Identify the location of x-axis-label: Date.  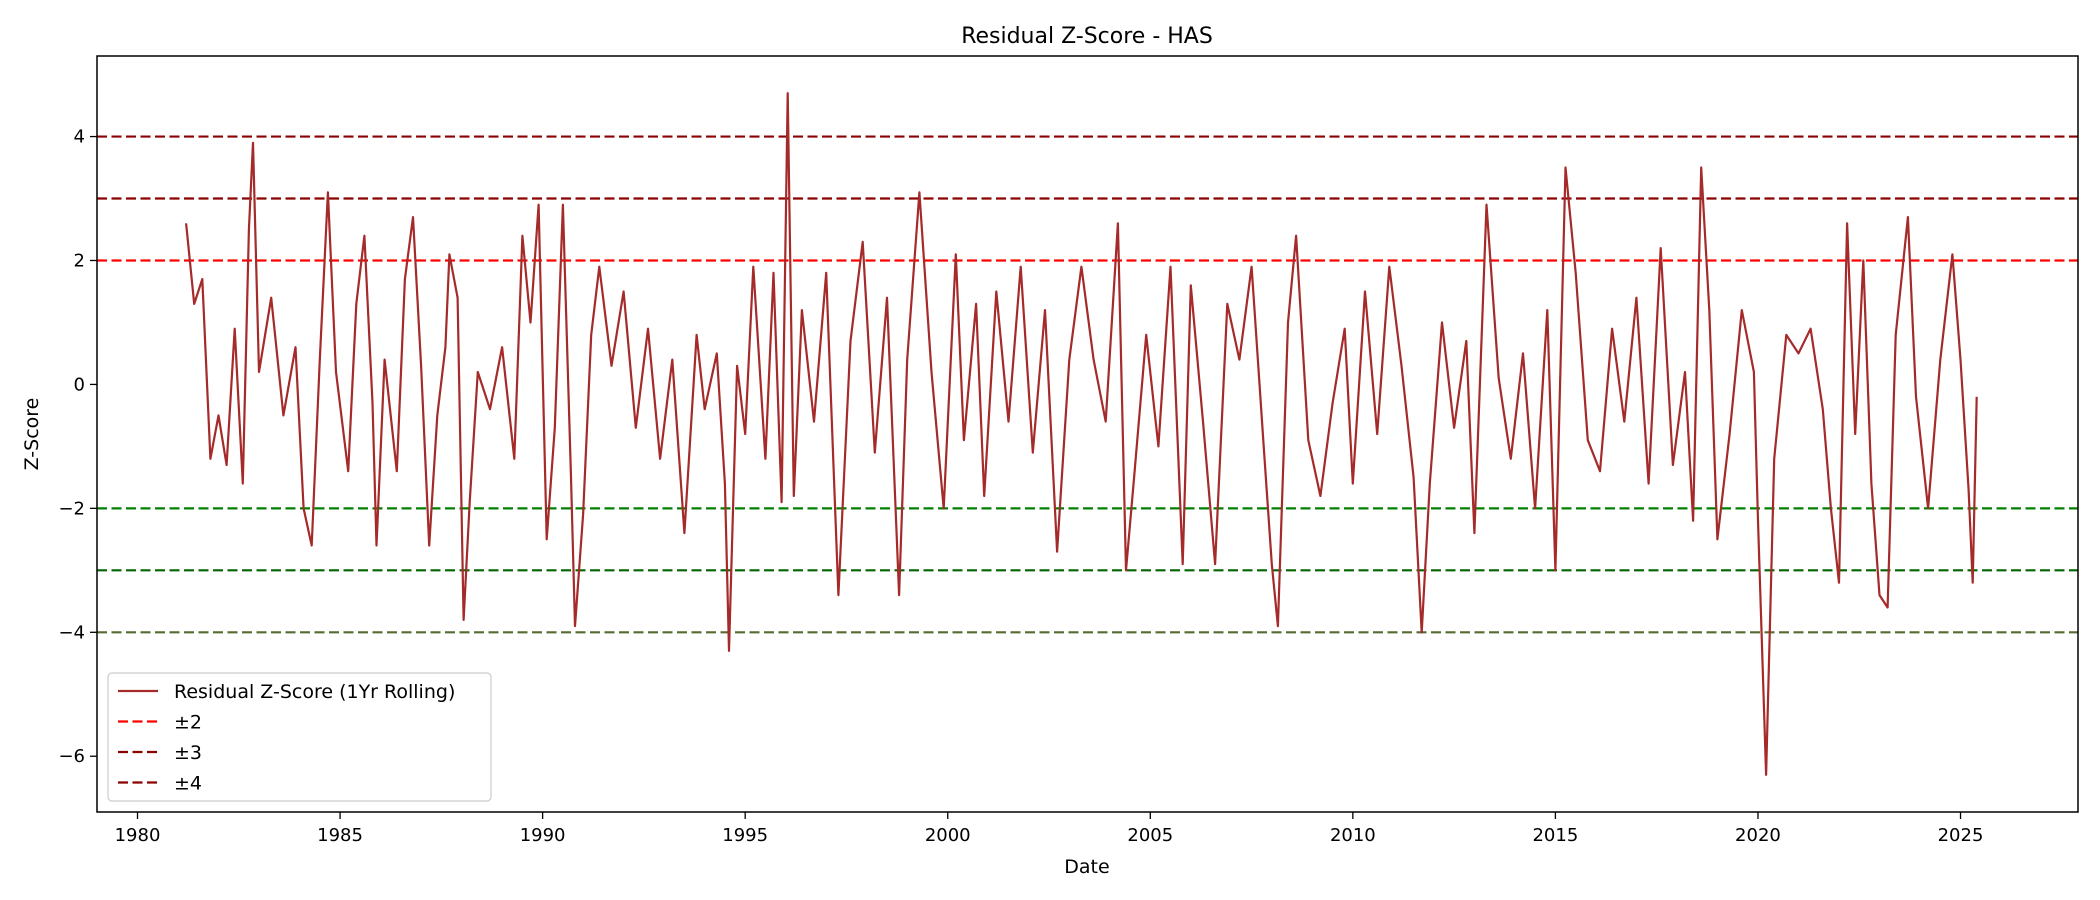
(1086, 867).